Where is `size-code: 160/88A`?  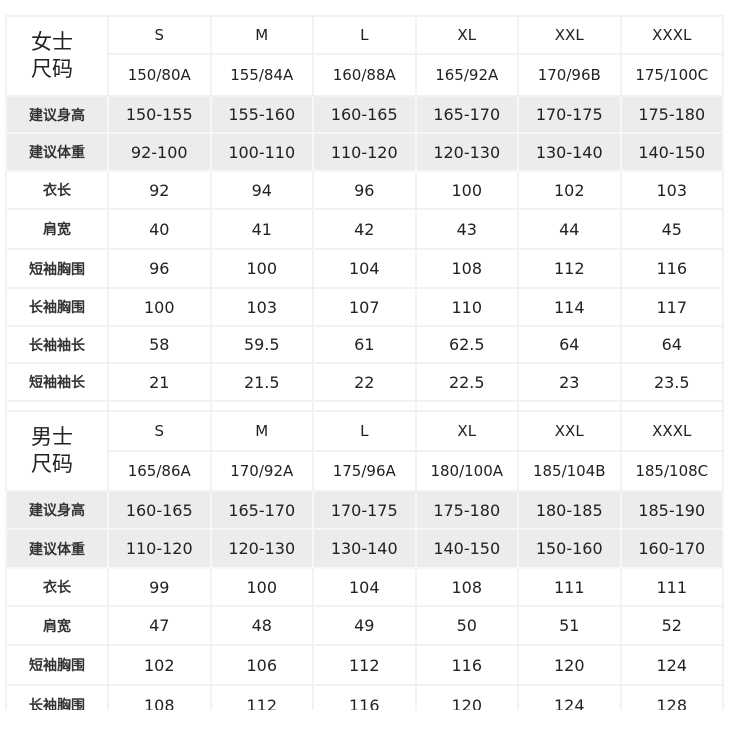 size-code: 160/88A is located at coordinates (364, 75).